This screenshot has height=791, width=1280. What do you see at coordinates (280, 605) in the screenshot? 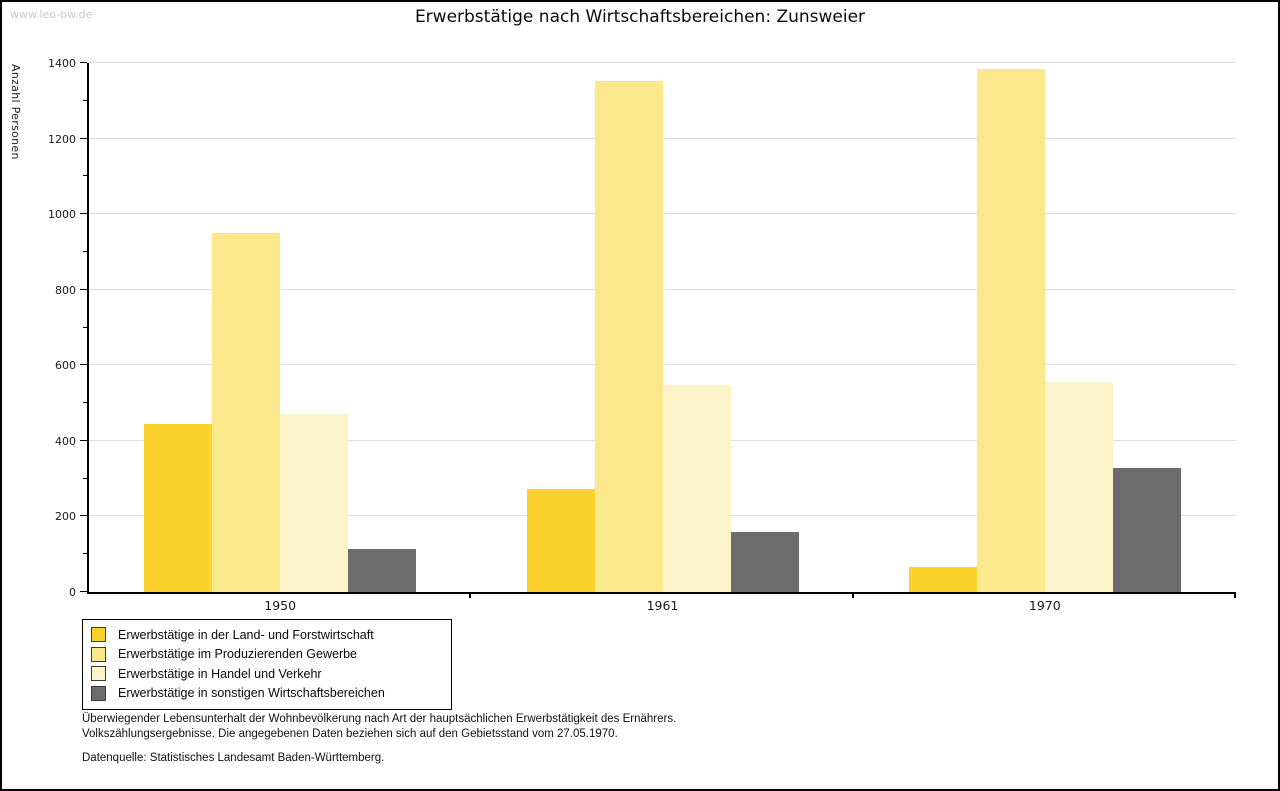
I see `x-tick-label: 1950` at bounding box center [280, 605].